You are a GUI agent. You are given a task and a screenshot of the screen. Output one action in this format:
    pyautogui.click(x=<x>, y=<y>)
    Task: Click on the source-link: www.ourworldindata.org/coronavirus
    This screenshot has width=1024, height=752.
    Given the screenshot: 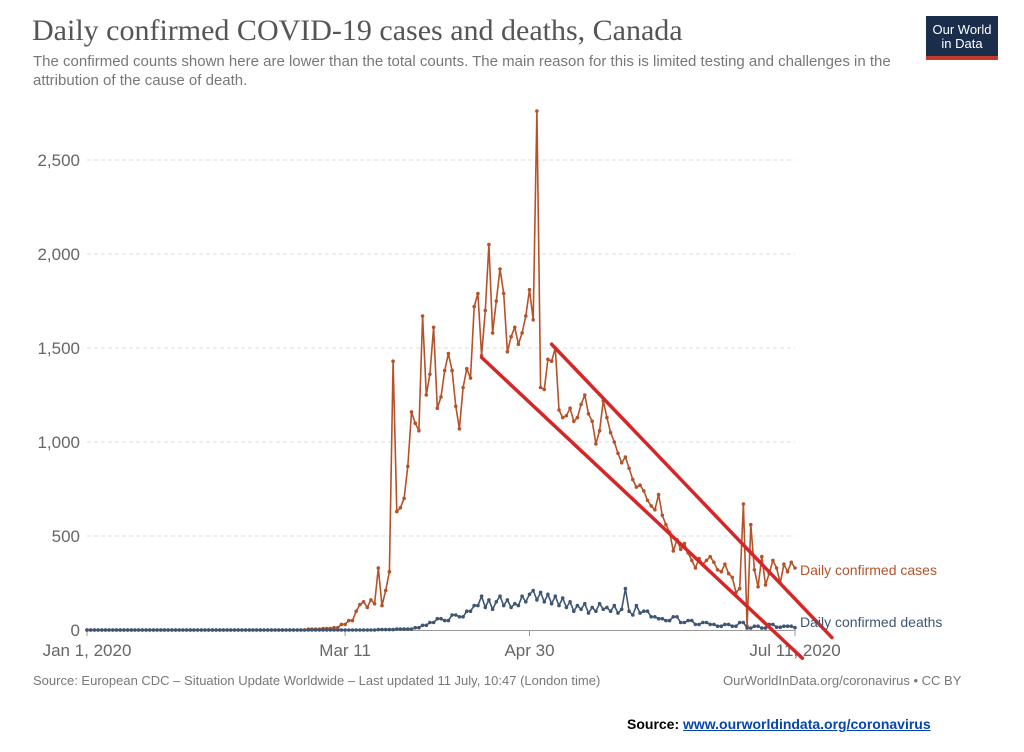 What is the action you would take?
    pyautogui.click(x=807, y=724)
    